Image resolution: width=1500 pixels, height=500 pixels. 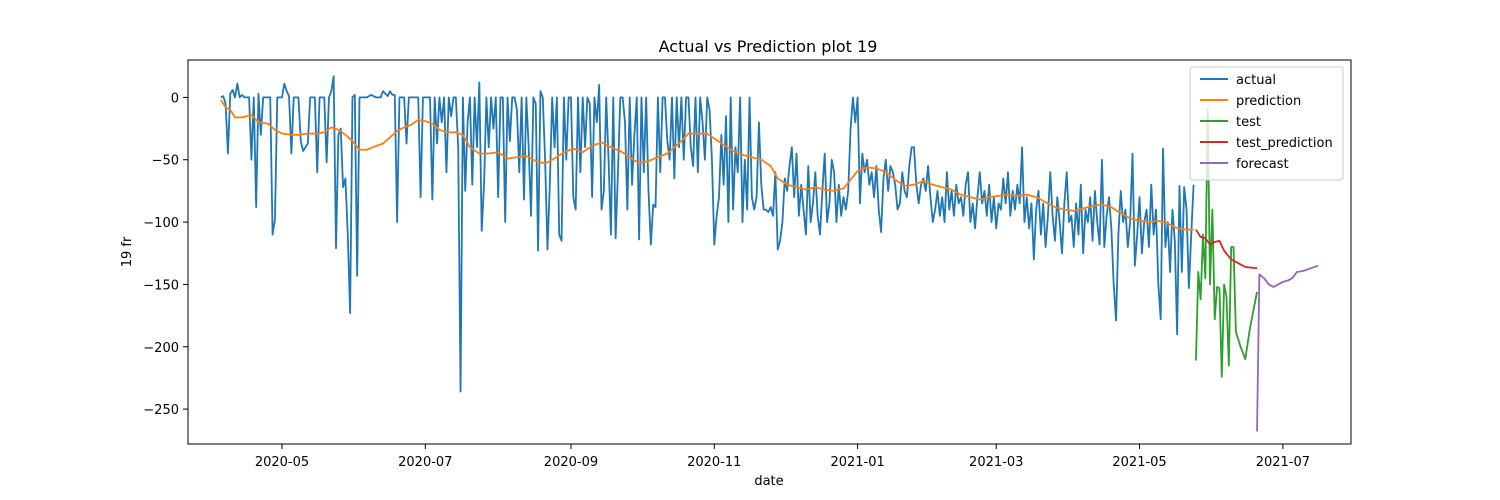 What do you see at coordinates (175, 98) in the screenshot?
I see `y-tick-label: 0` at bounding box center [175, 98].